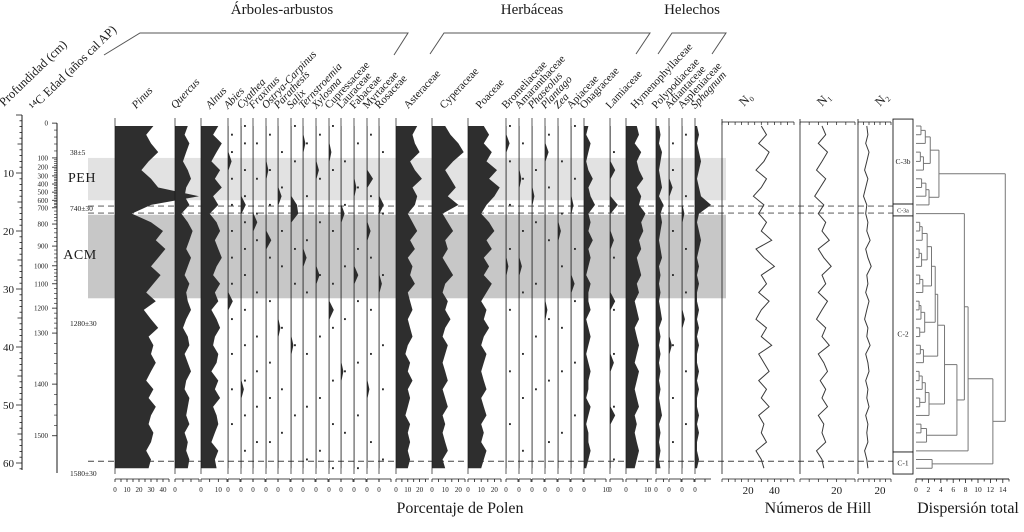  Describe the element at coordinates (484, 297) in the screenshot. I see `taxon-curve-Poaceae` at that location.